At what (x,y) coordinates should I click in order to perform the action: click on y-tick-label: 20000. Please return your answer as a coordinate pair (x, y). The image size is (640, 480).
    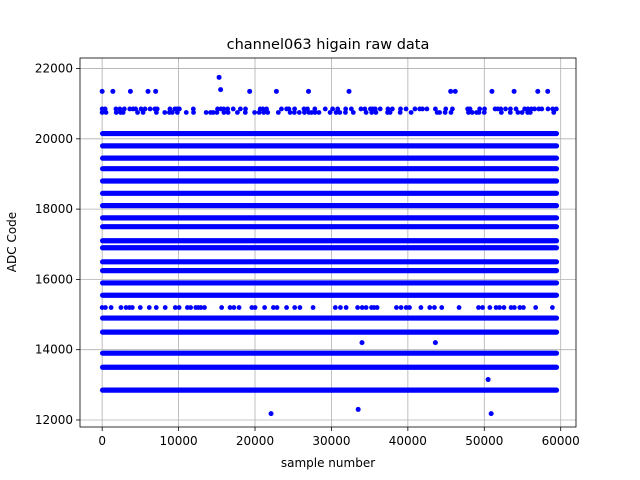
    Looking at the image, I should click on (54, 139).